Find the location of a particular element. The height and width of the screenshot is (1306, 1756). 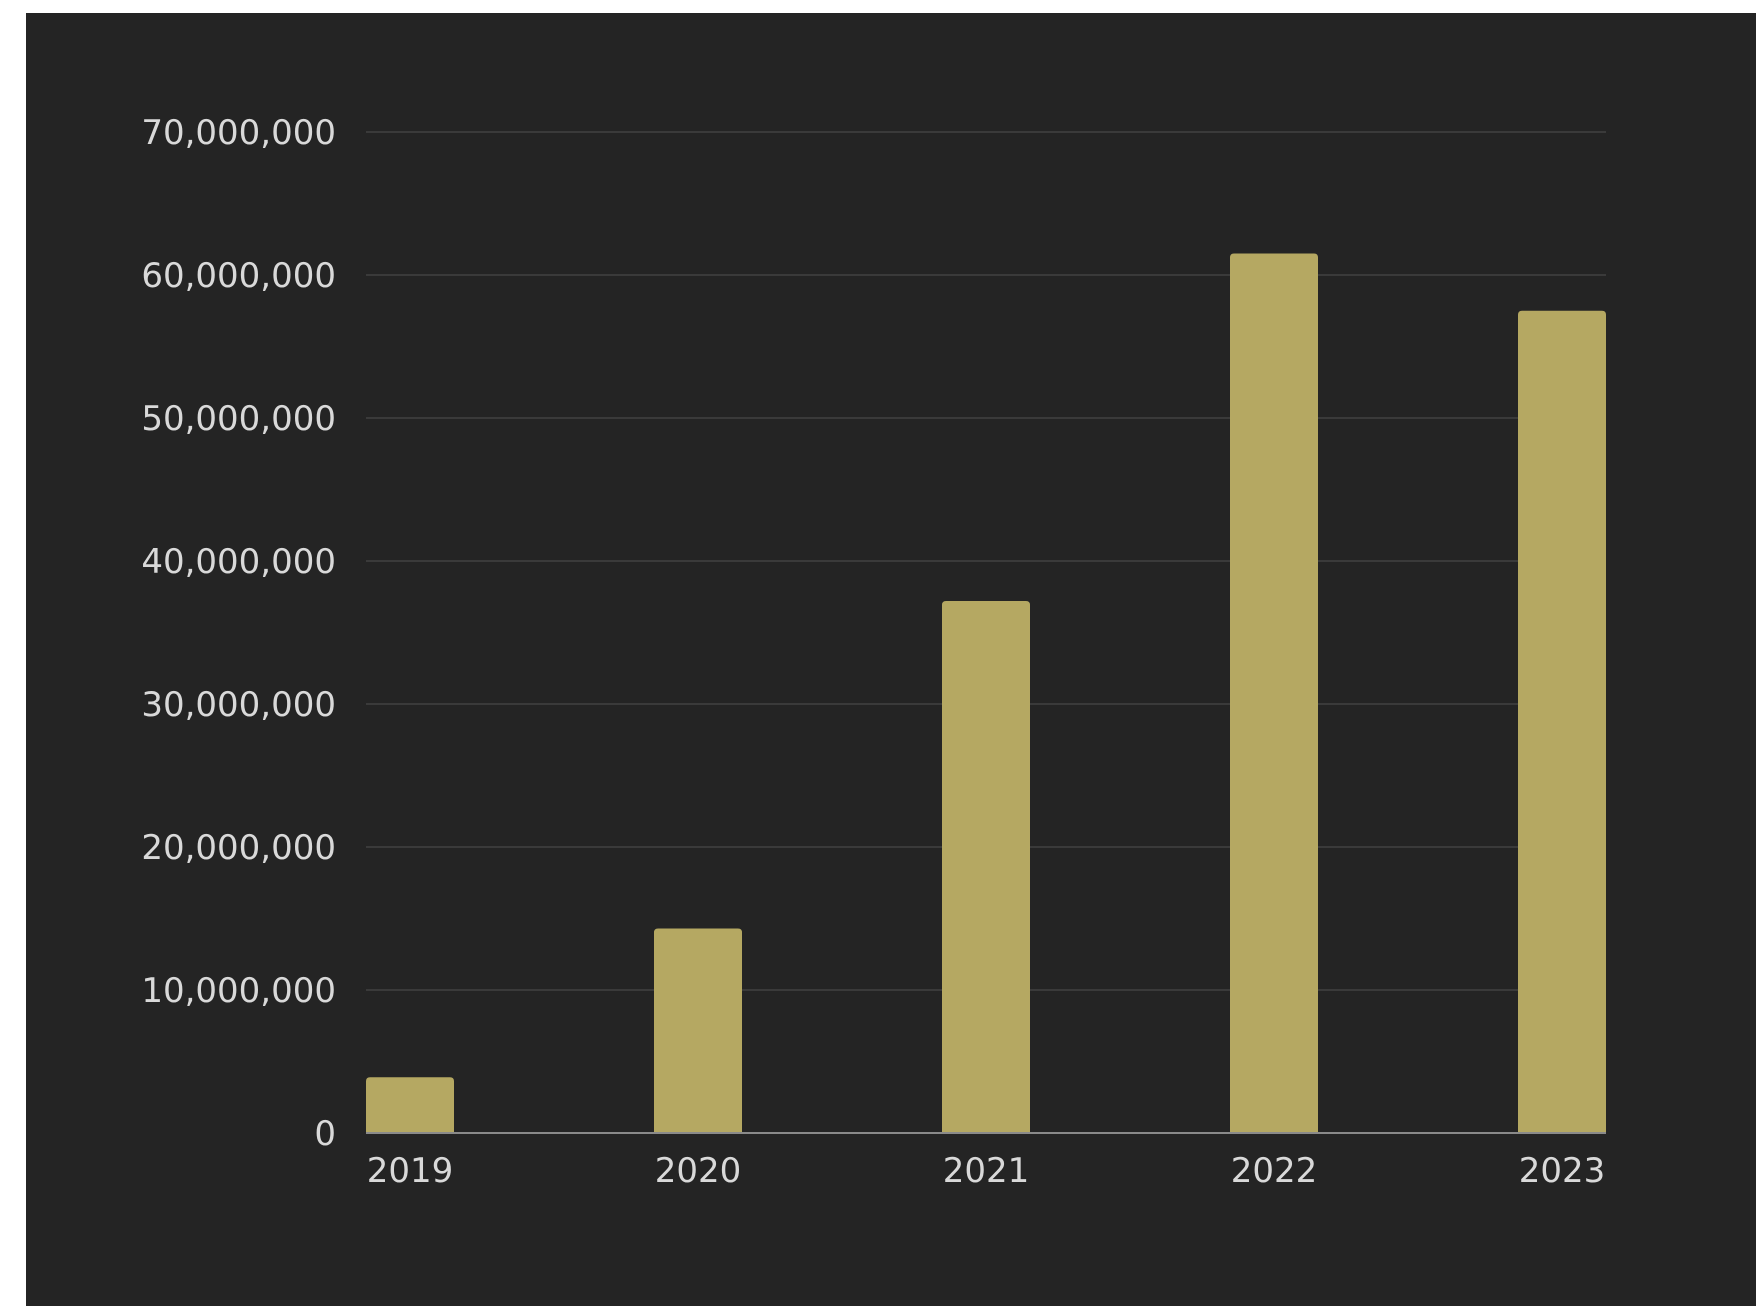

bar-2021 is located at coordinates (986, 867).